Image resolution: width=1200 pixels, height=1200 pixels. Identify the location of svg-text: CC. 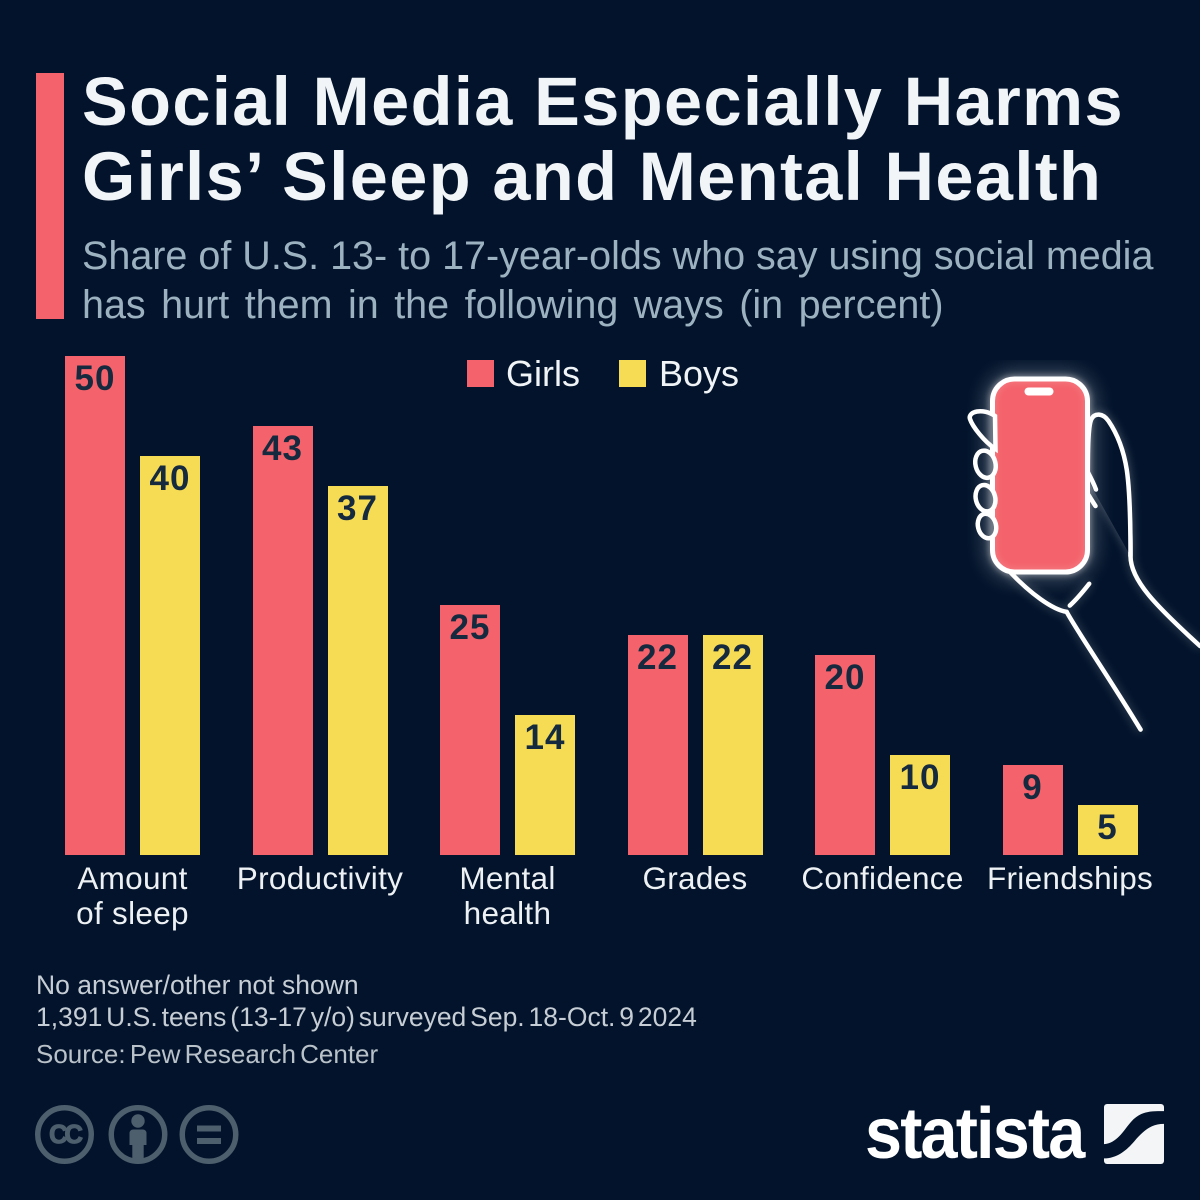
(65, 1135).